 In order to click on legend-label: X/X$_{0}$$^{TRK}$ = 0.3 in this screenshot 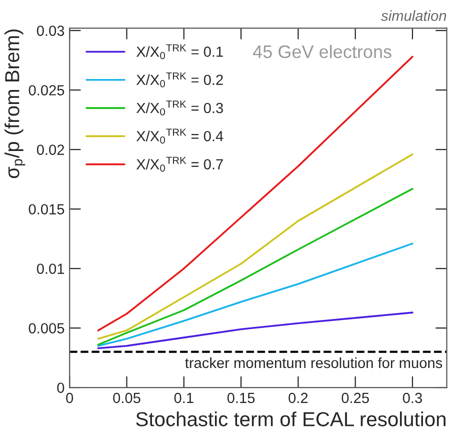, I will do `click(179, 108)`.